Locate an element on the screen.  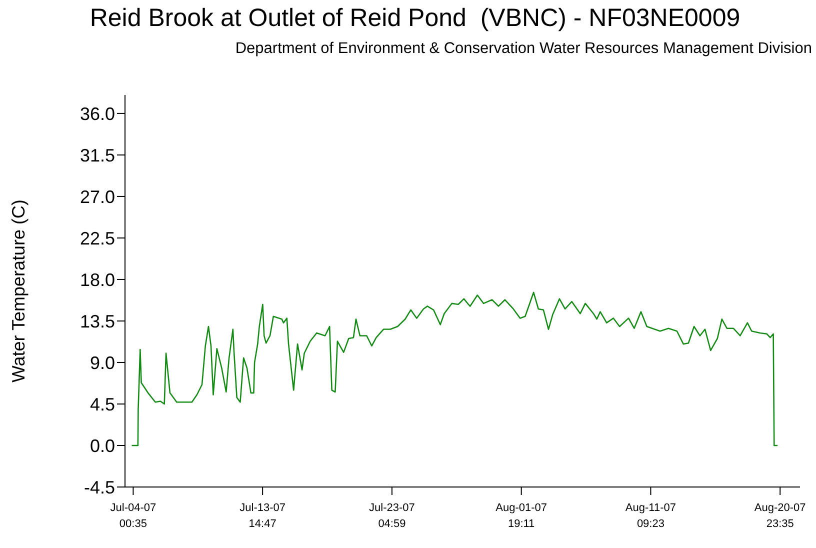
y-tick-label: 31.5 is located at coordinates (97, 155).